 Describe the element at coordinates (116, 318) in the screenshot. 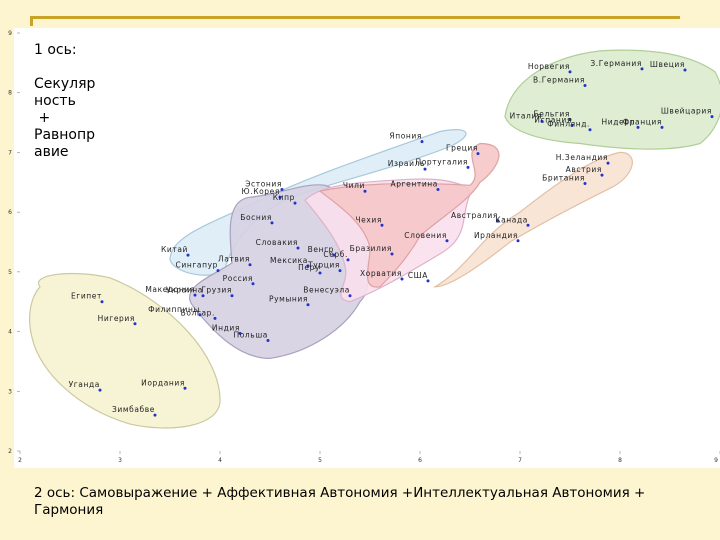

I see `point-label: Нигерия` at that location.